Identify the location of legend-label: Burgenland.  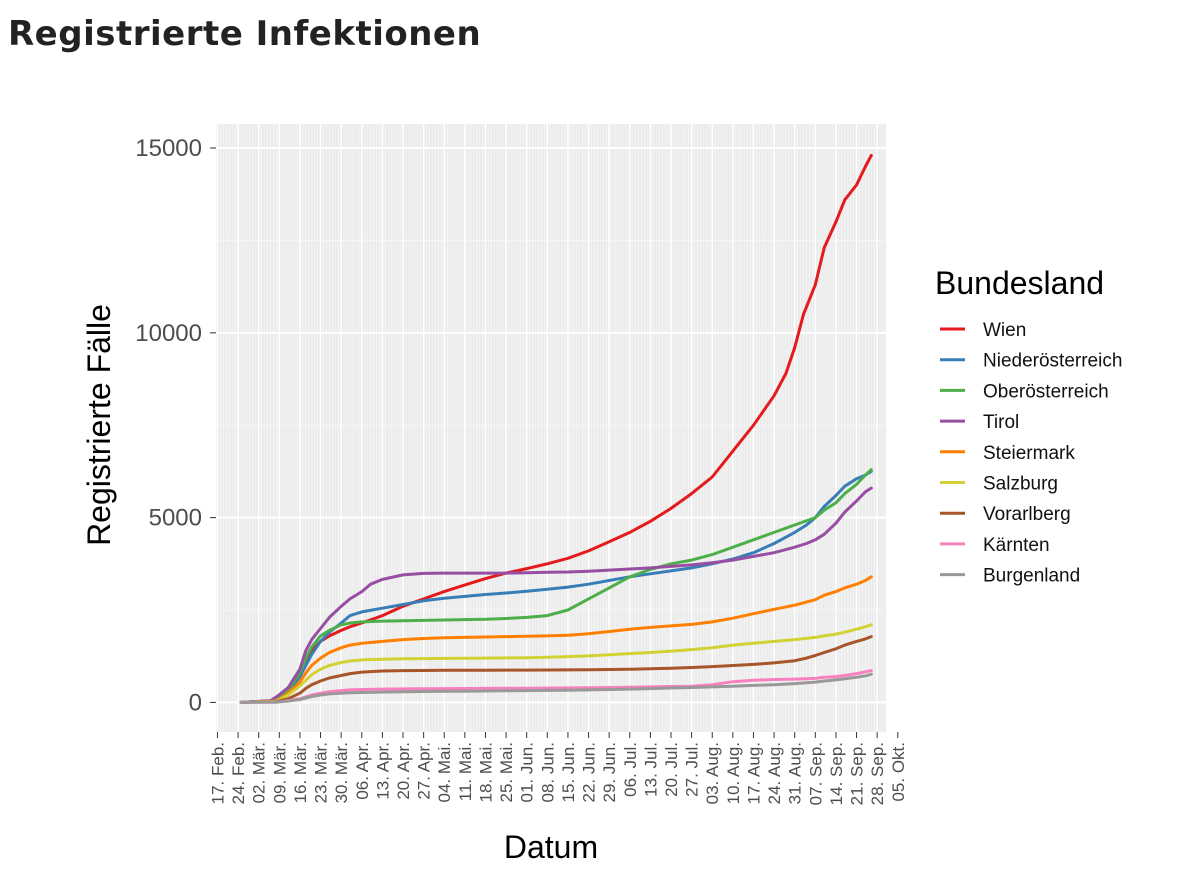
(1031, 576).